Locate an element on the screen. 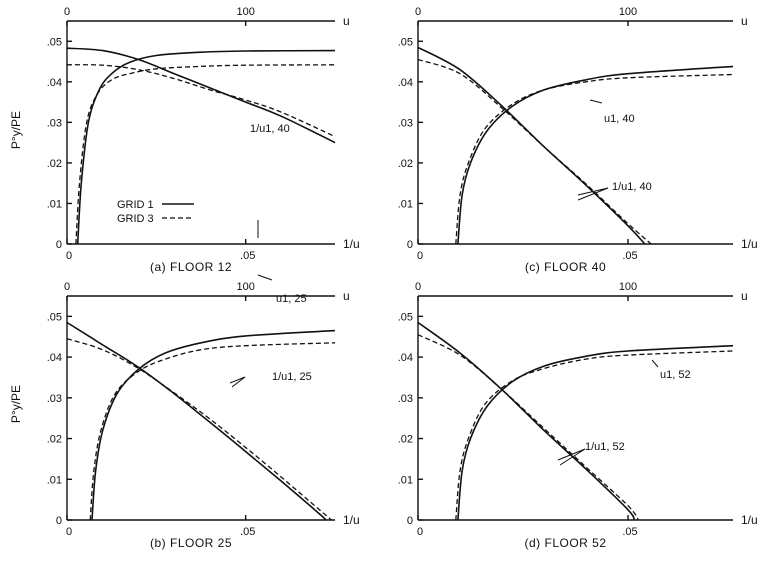  legend-label-grid-3: GRID 3 is located at coordinates (135, 219).